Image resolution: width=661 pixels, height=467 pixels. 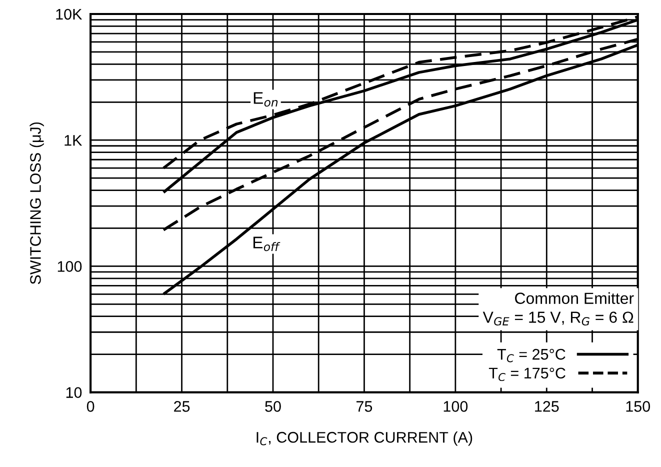 What do you see at coordinates (182, 406) in the screenshot?
I see `x-tick-label: 25` at bounding box center [182, 406].